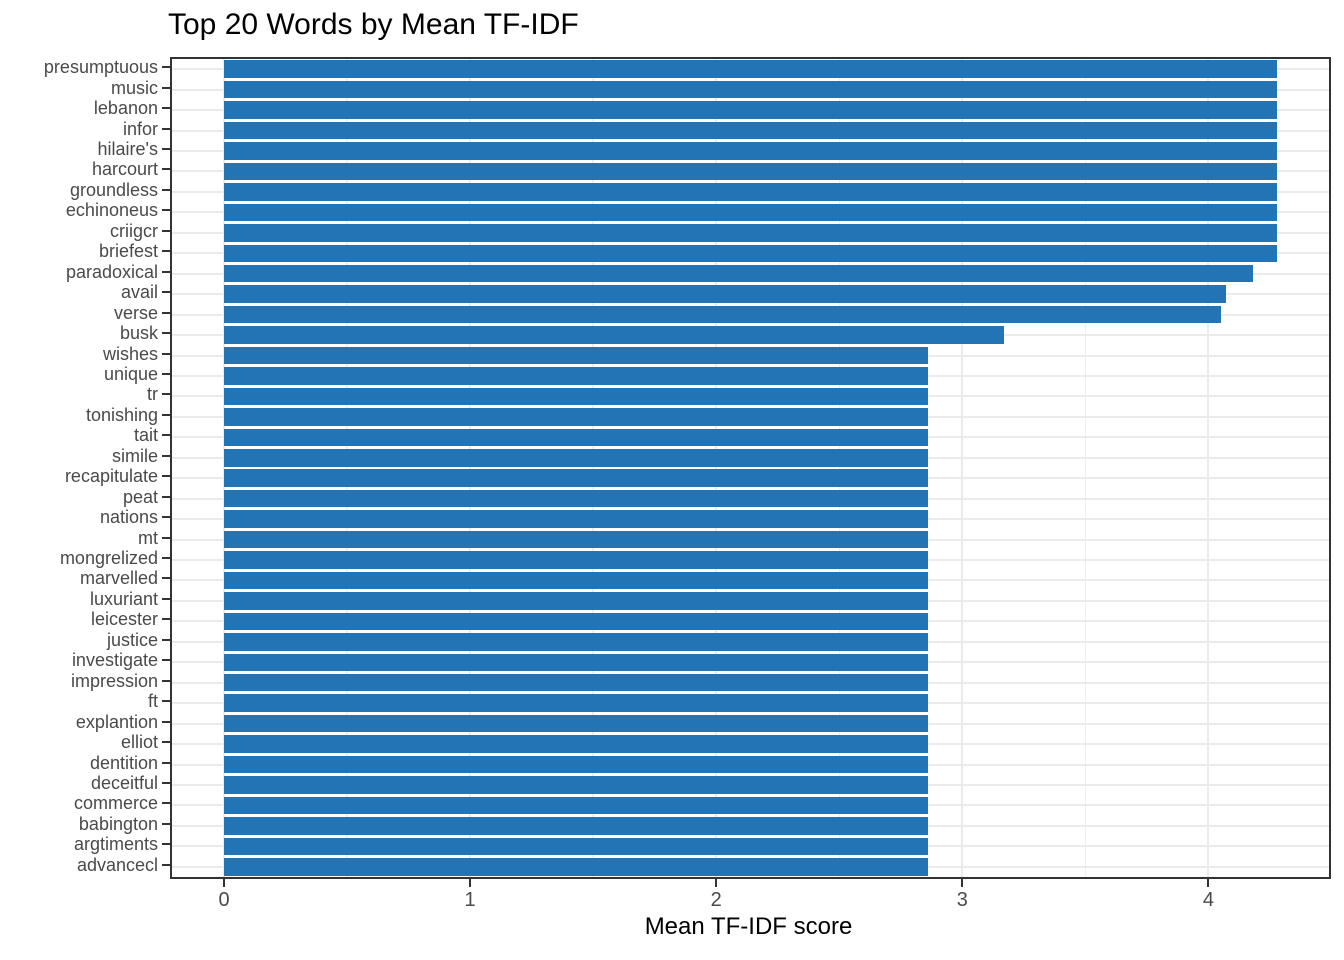  What do you see at coordinates (132, 639) in the screenshot?
I see `y-axis-label: justice` at bounding box center [132, 639].